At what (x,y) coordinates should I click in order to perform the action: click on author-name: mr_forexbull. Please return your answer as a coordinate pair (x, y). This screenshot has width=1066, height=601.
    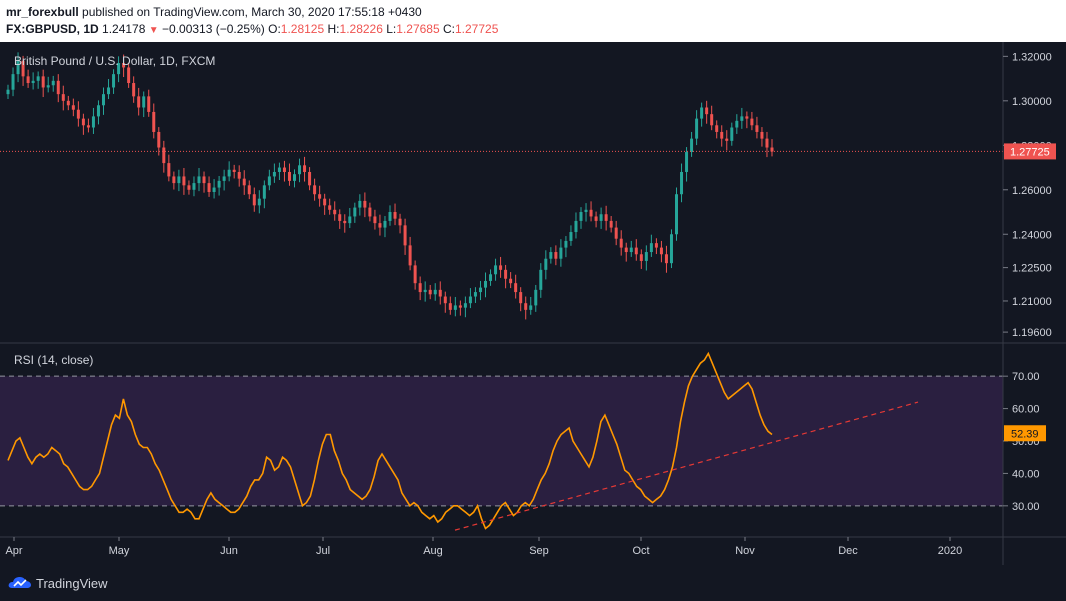
    Looking at the image, I should click on (42, 12).